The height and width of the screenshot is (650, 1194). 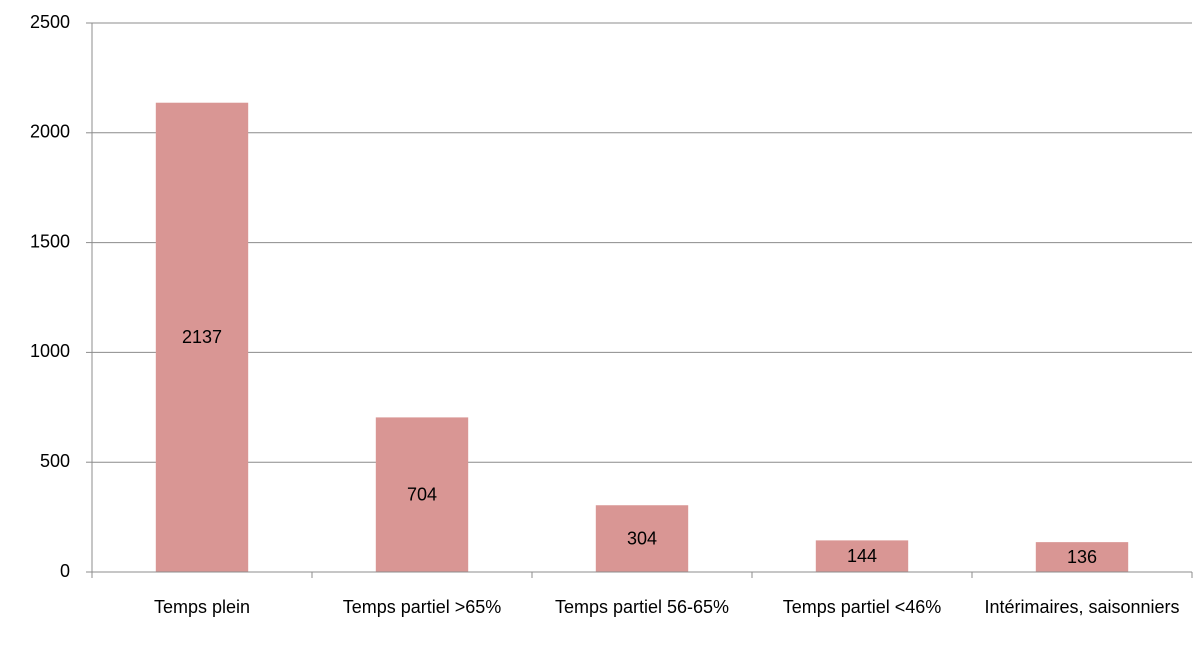 I want to click on data-label: 136, so click(x=1082, y=557).